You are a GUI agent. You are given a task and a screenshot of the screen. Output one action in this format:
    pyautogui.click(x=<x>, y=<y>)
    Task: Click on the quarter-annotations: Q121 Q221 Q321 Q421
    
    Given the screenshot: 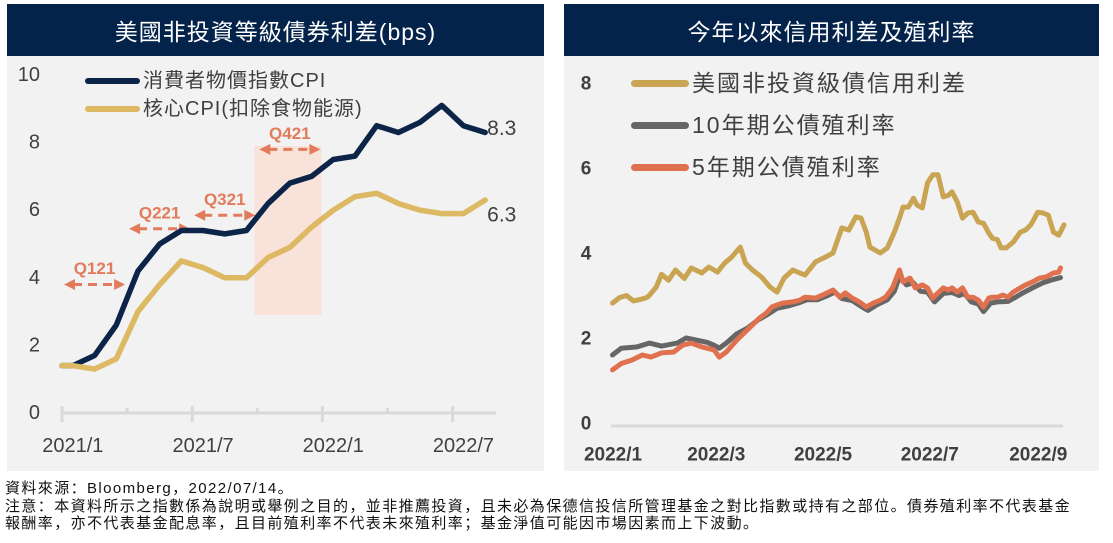 What is the action you would take?
    pyautogui.click(x=192, y=207)
    